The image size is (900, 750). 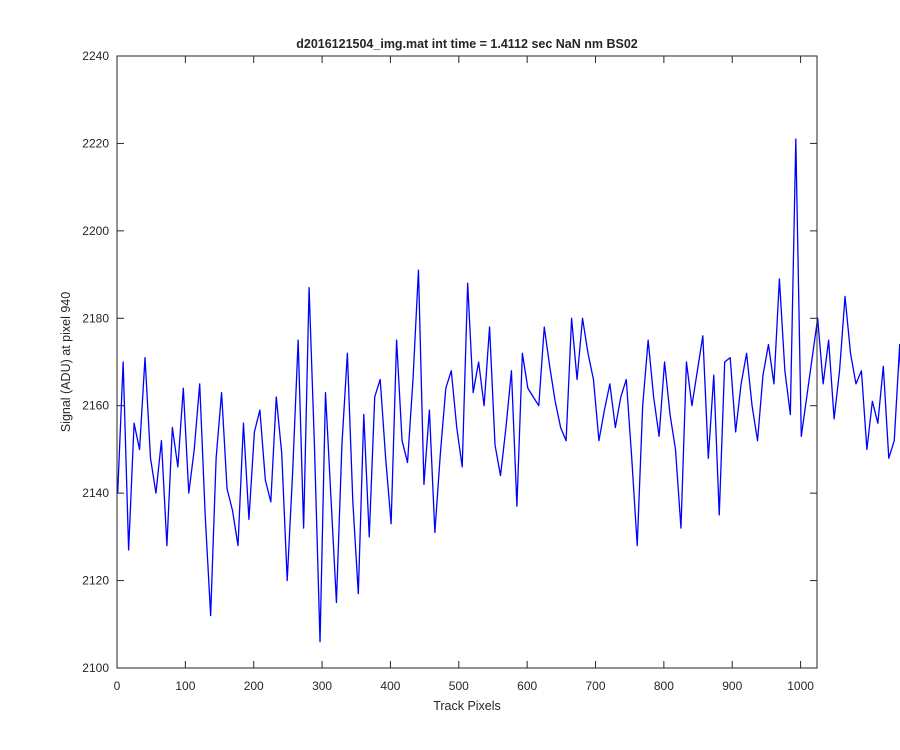 What do you see at coordinates (95, 56) in the screenshot?
I see `y-tick-label: 2240` at bounding box center [95, 56].